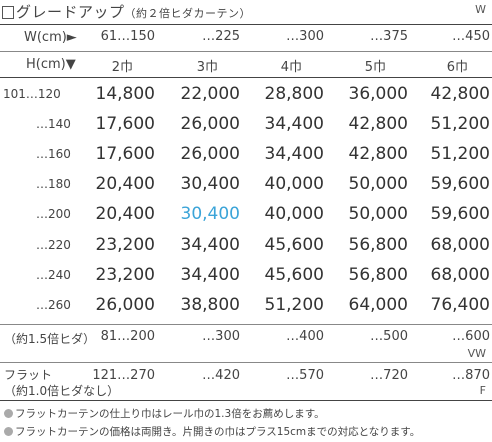 The image size is (492, 442). Describe the element at coordinates (28, 375) in the screenshot. I see `flat-label: フラット` at that location.